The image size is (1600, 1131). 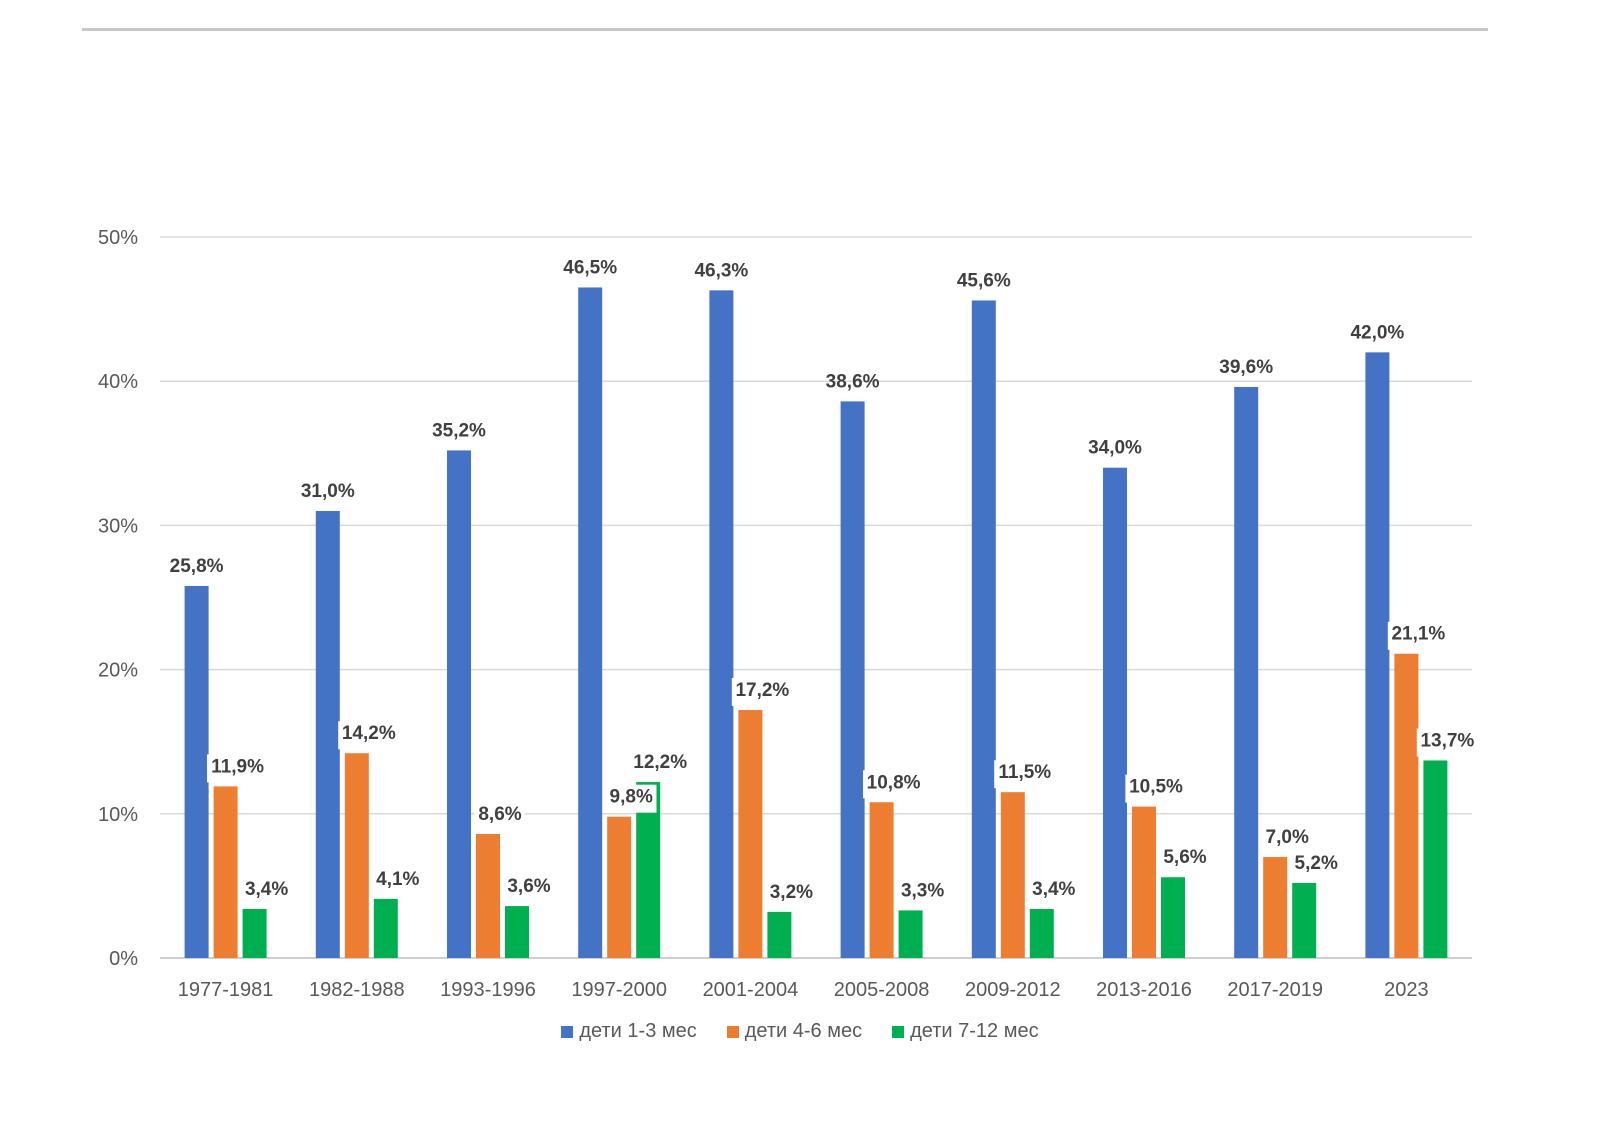 I want to click on x-tick-label: 1977-1981, so click(x=226, y=990).